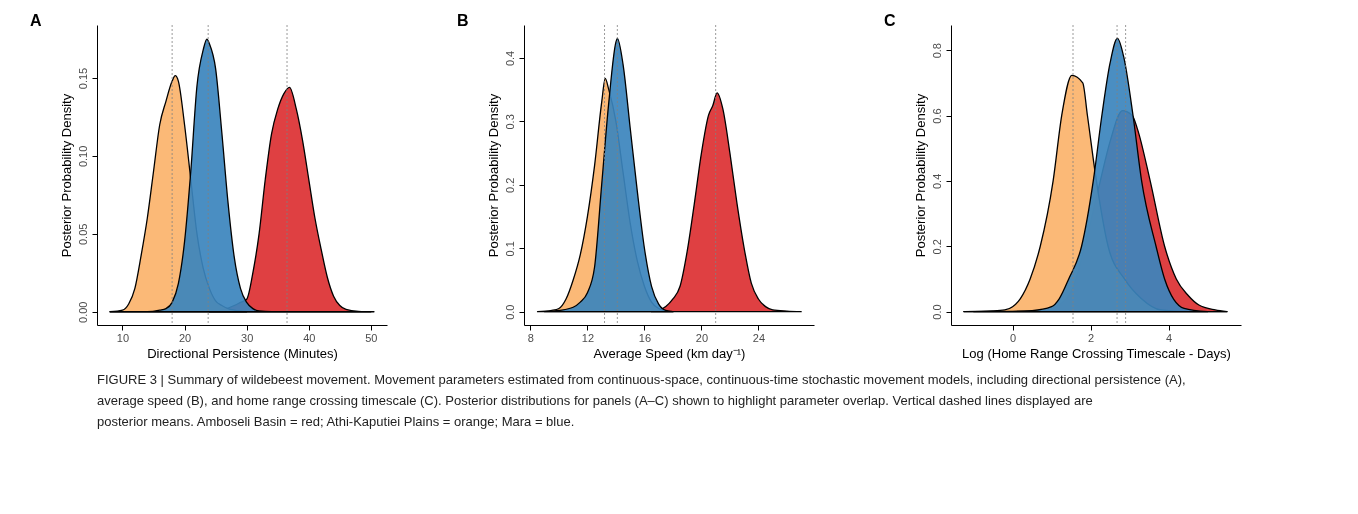 The image size is (1358, 514). Describe the element at coordinates (242, 353) in the screenshot. I see `x-axis-title: Directional Persistence (Minutes)` at that location.